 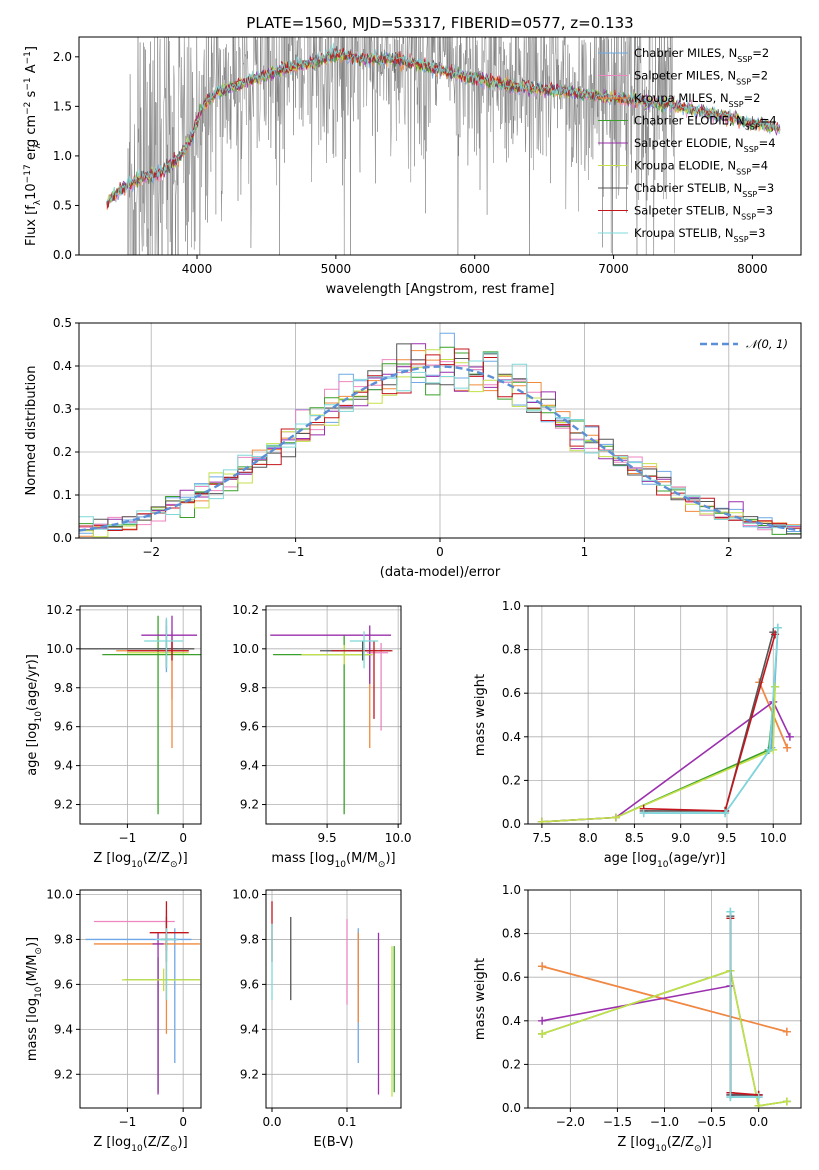 What do you see at coordinates (151, 552) in the screenshot?
I see `x-tick-label: −2` at bounding box center [151, 552].